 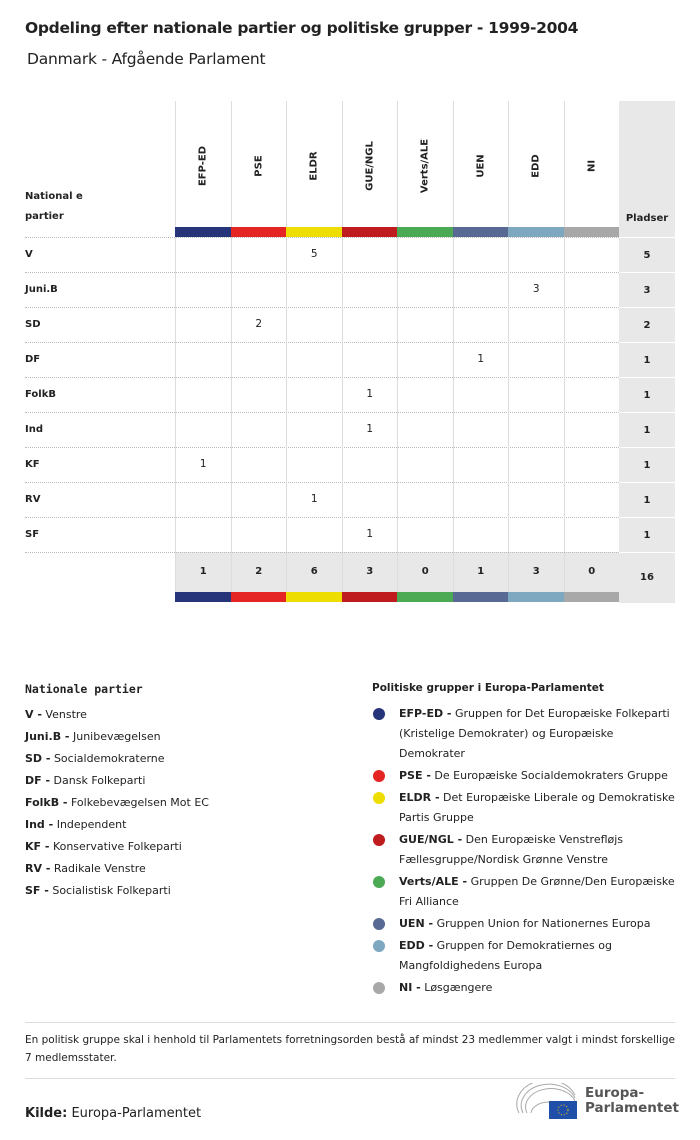 I want to click on party-abbr: V -, so click(x=33, y=714).